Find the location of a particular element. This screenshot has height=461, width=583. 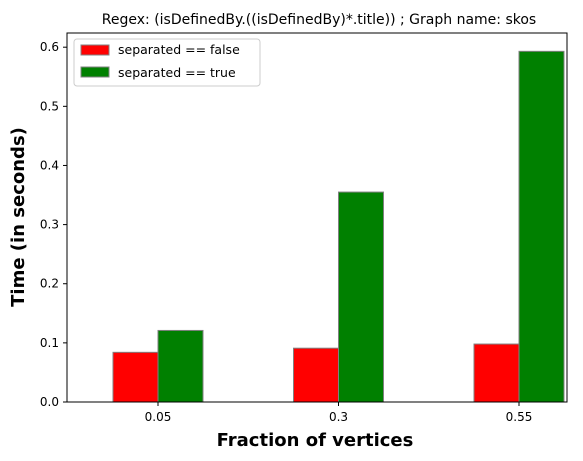

bar-false-0.3 is located at coordinates (316, 375).